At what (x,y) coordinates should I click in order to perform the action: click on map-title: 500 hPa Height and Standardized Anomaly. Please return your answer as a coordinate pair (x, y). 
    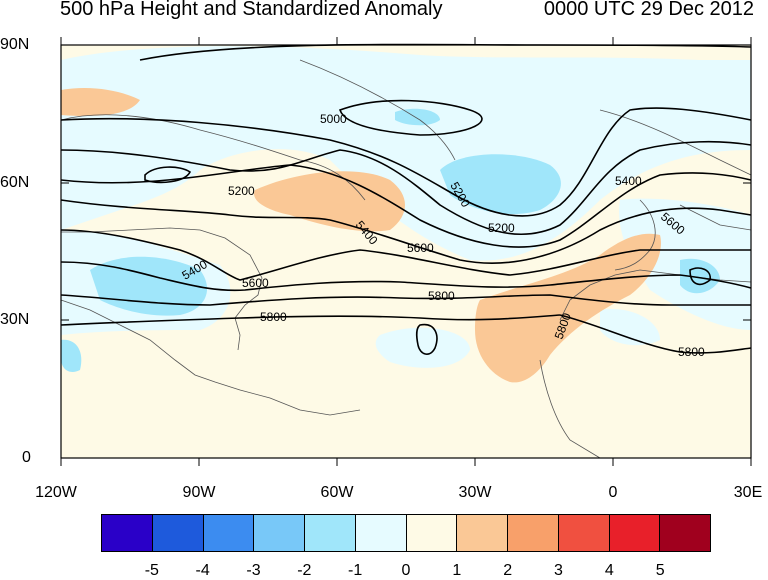
    Looking at the image, I should click on (251, 10).